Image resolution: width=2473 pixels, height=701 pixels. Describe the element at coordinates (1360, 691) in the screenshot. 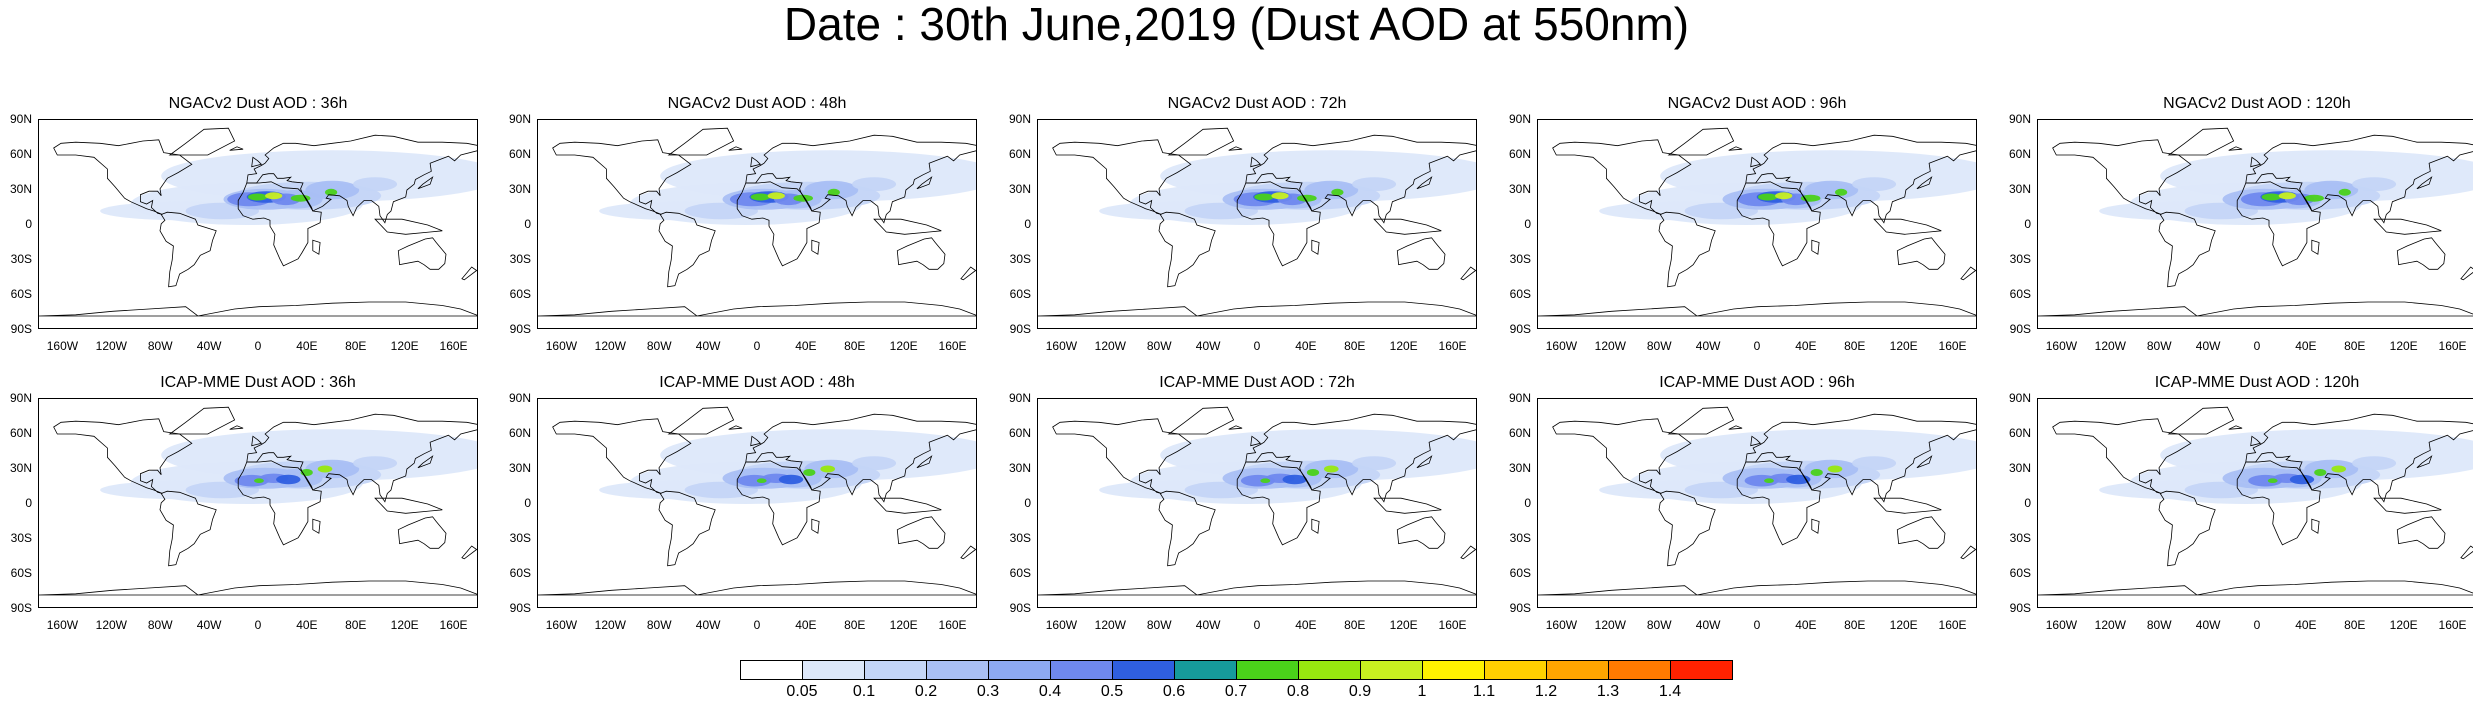

I see `colorbar-label: 0.9` at that location.